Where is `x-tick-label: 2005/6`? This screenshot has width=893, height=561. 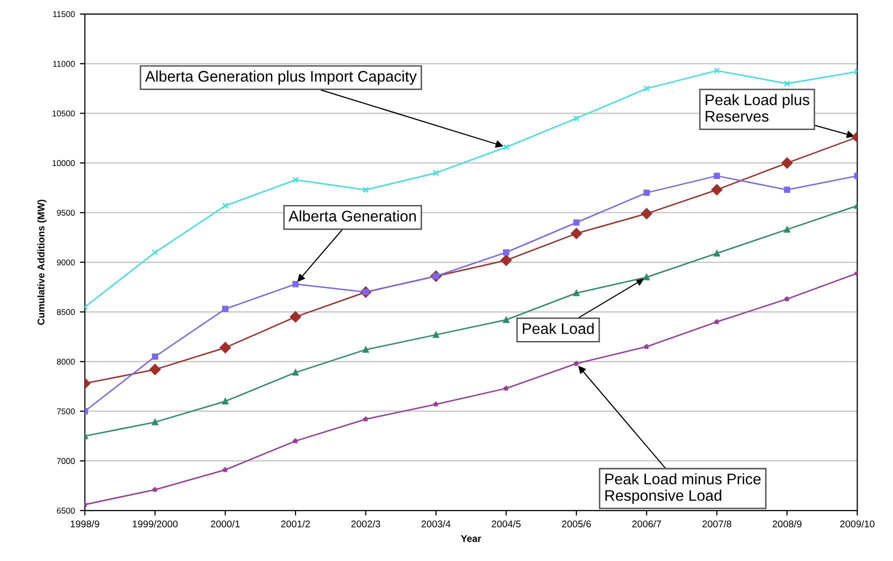 x-tick-label: 2005/6 is located at coordinates (576, 524).